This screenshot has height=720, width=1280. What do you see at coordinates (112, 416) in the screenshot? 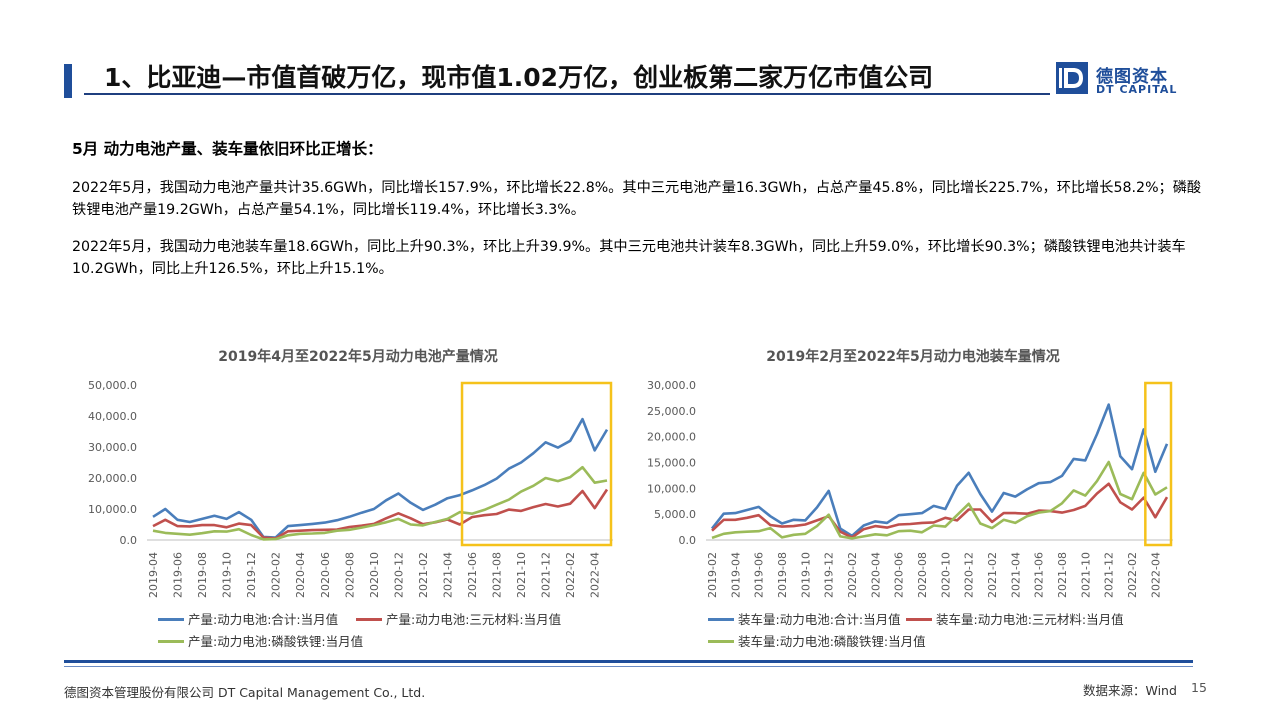
I see `c1-ytick-label: 40,000.0` at bounding box center [112, 416].